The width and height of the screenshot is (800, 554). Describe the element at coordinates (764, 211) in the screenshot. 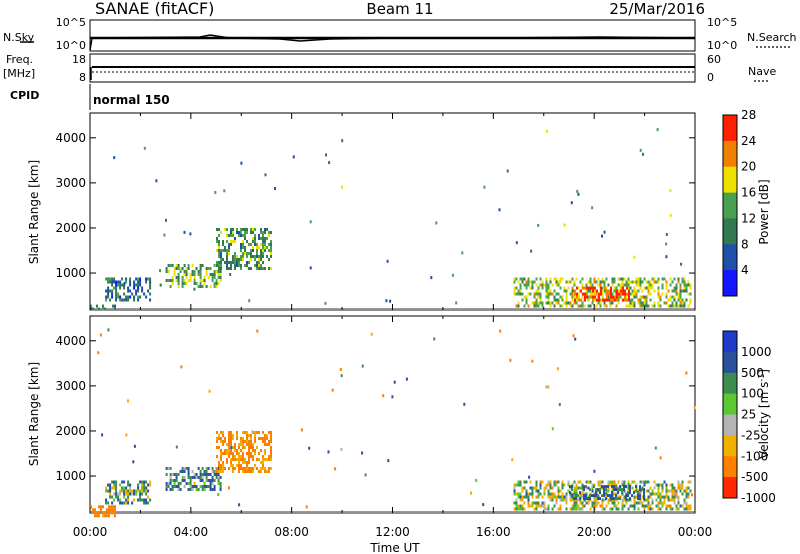

I see `power-colorbar-label: Power [dB]` at that location.